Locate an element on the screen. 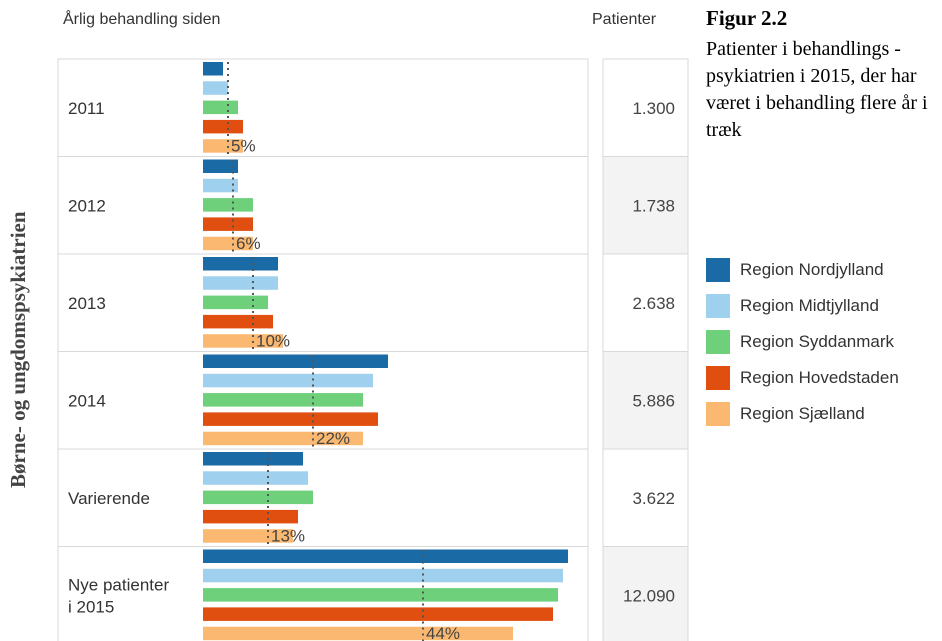  category-label: Varierende is located at coordinates (109, 498).